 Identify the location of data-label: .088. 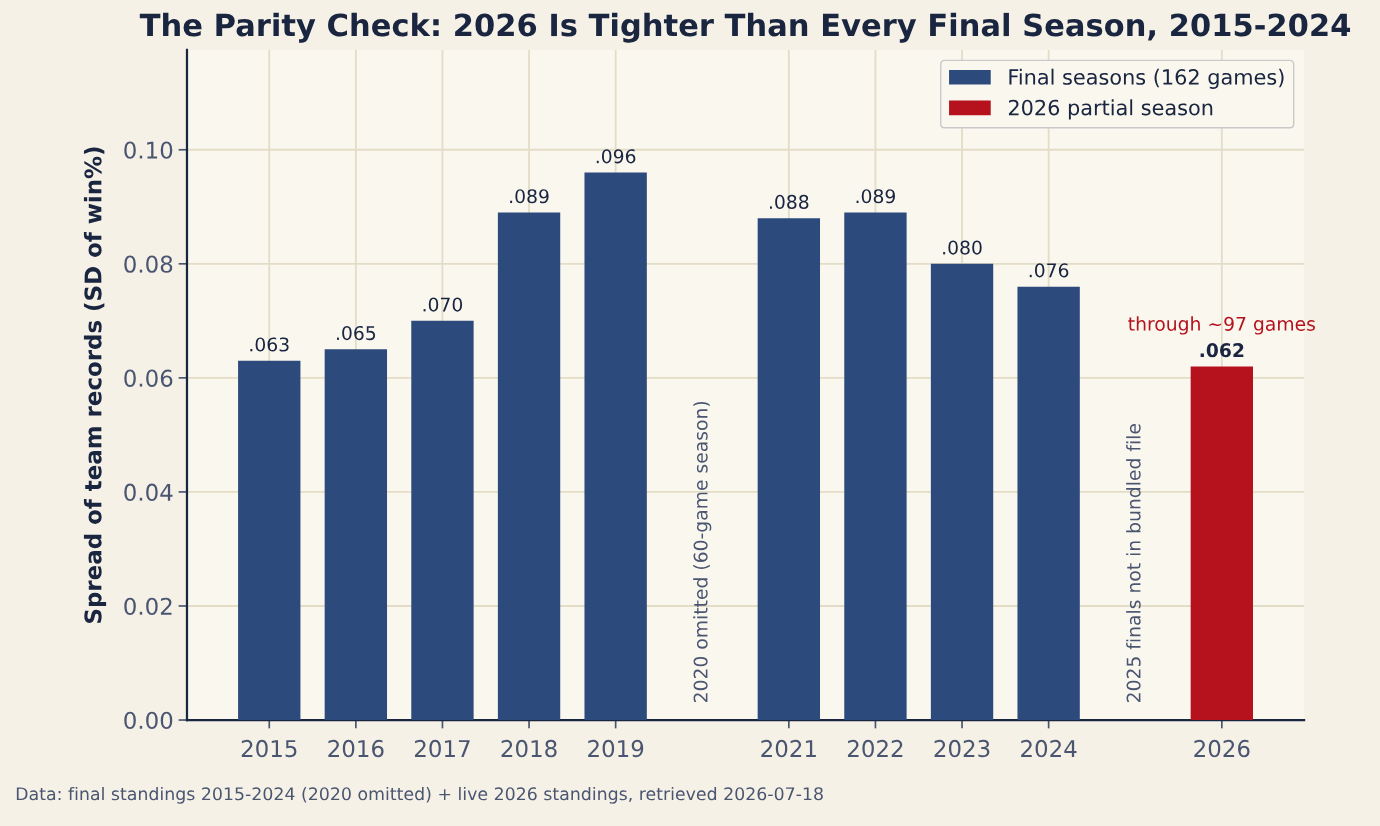
(789, 202).